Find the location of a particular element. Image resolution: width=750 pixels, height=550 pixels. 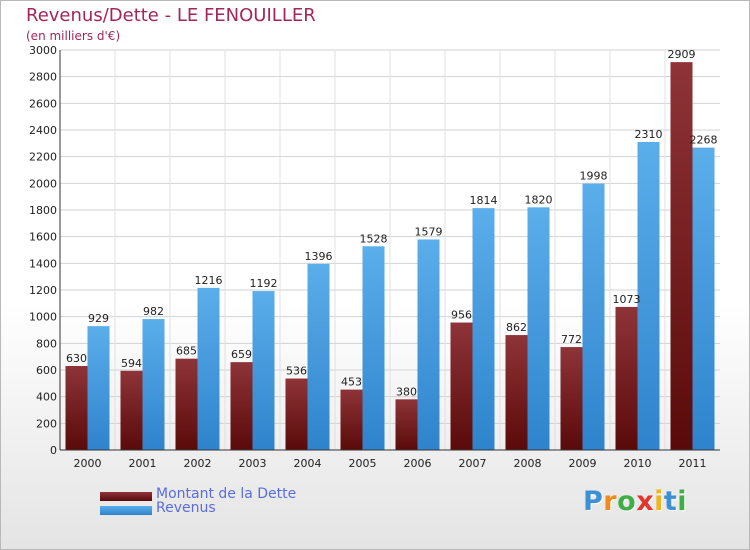

legend-swatch-revenus is located at coordinates (126, 510).